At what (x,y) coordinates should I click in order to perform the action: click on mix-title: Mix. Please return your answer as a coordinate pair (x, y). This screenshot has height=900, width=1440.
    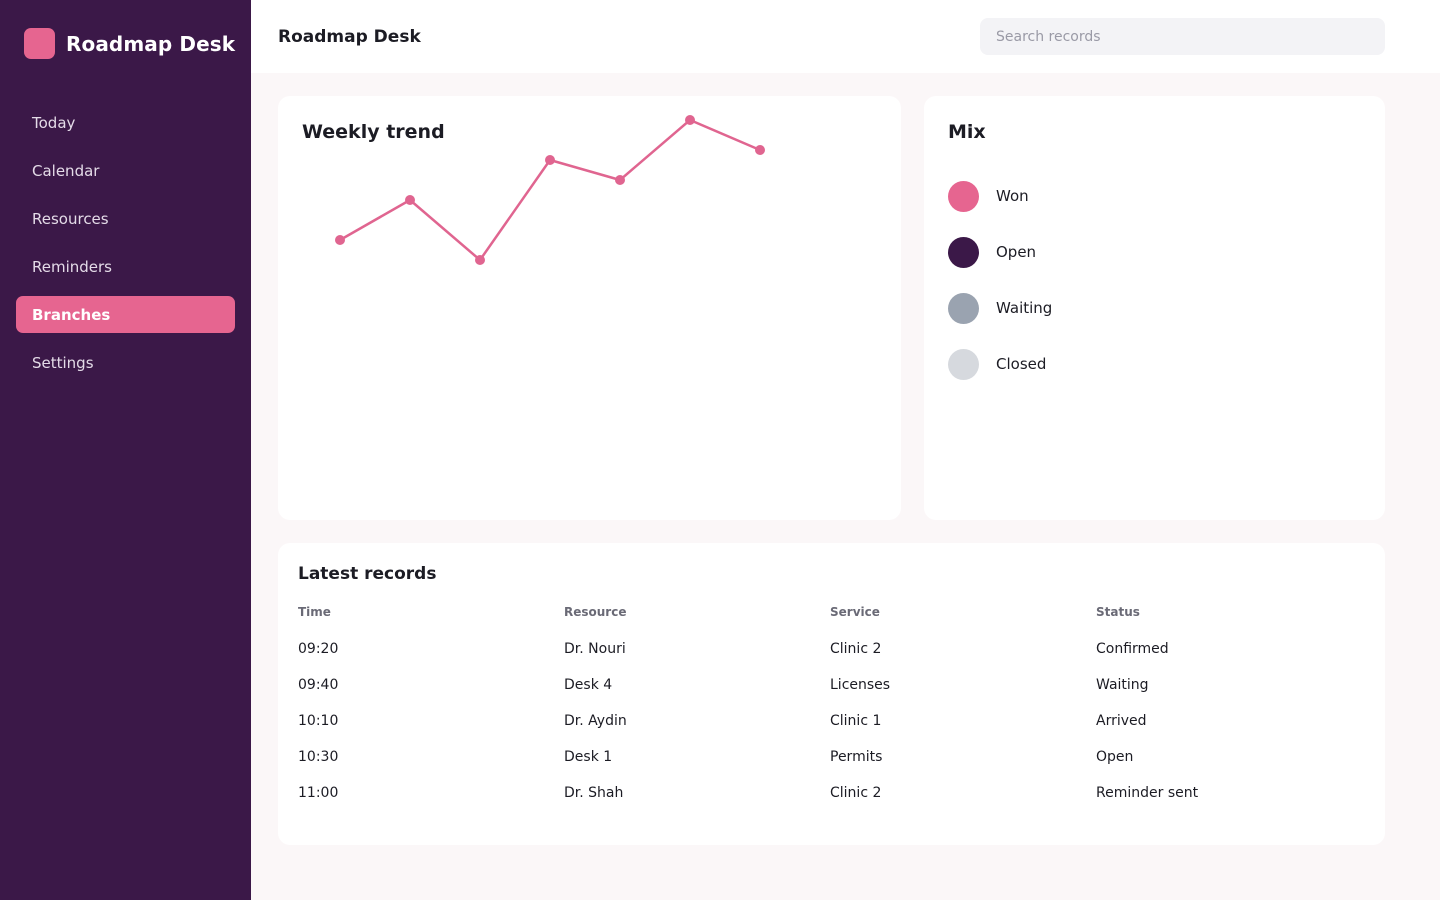
    Looking at the image, I should click on (967, 132).